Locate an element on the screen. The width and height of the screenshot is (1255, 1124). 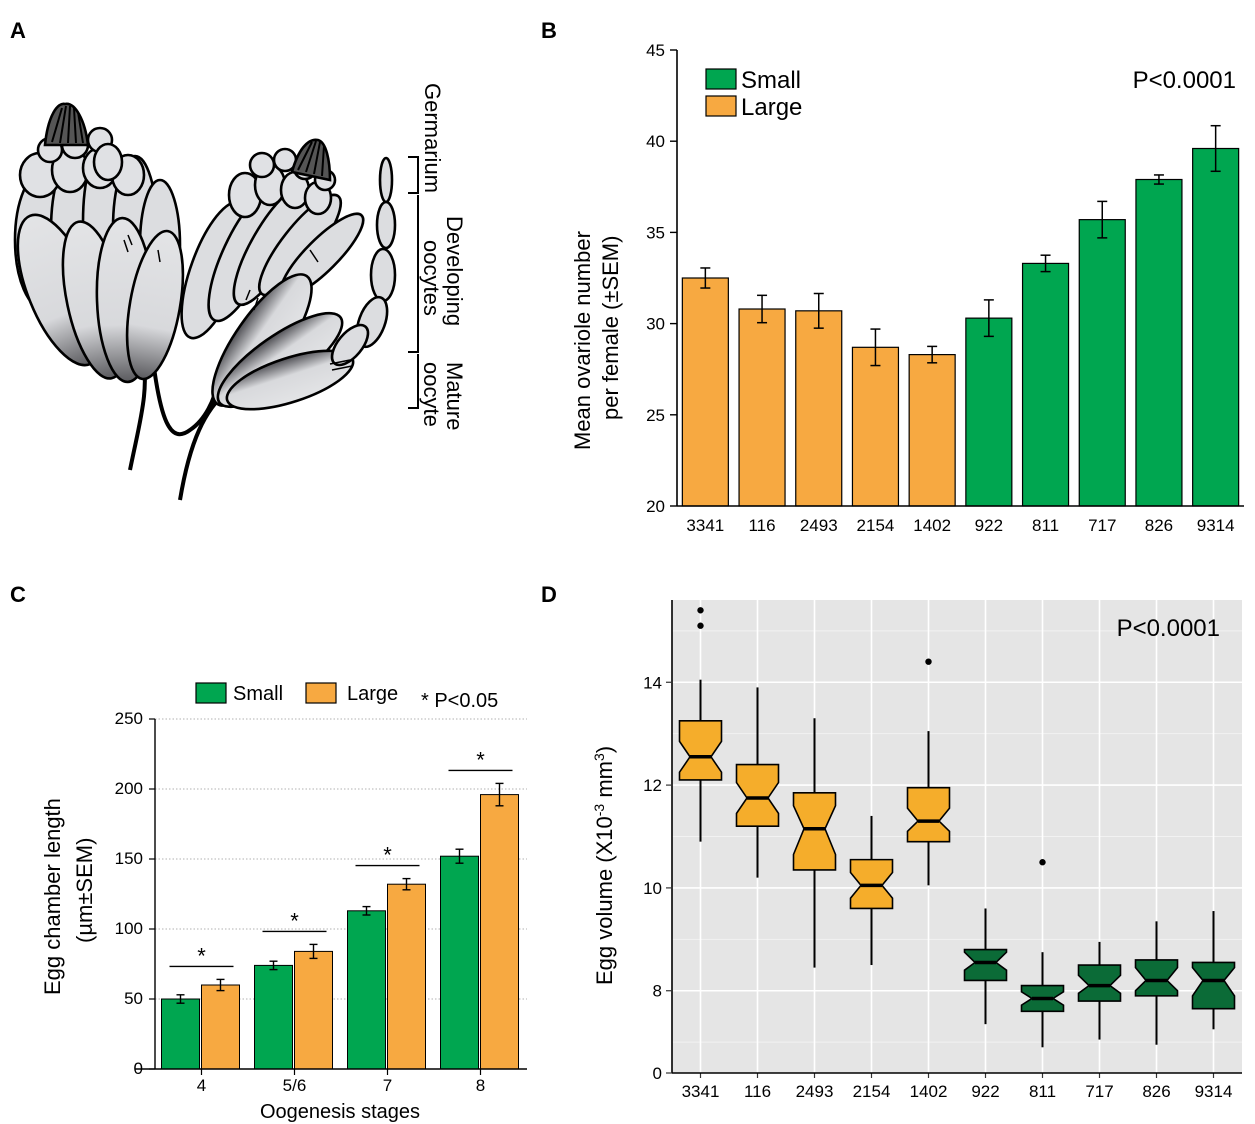
legend-swatch-small is located at coordinates (721, 79).